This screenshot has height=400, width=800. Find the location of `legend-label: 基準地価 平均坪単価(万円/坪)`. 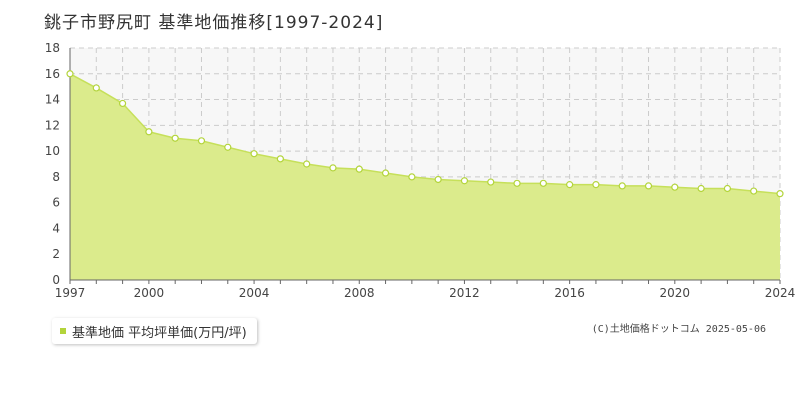

legend-label: 基準地価 平均坪単価(万円/坪) is located at coordinates (159, 333).